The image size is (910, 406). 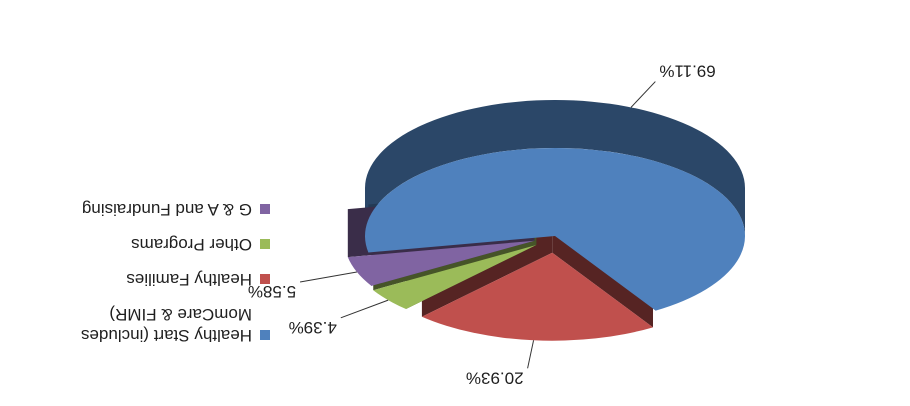 I want to click on legend-item-ga-fundraising: G & A and Fundraising, so click(x=140, y=209).